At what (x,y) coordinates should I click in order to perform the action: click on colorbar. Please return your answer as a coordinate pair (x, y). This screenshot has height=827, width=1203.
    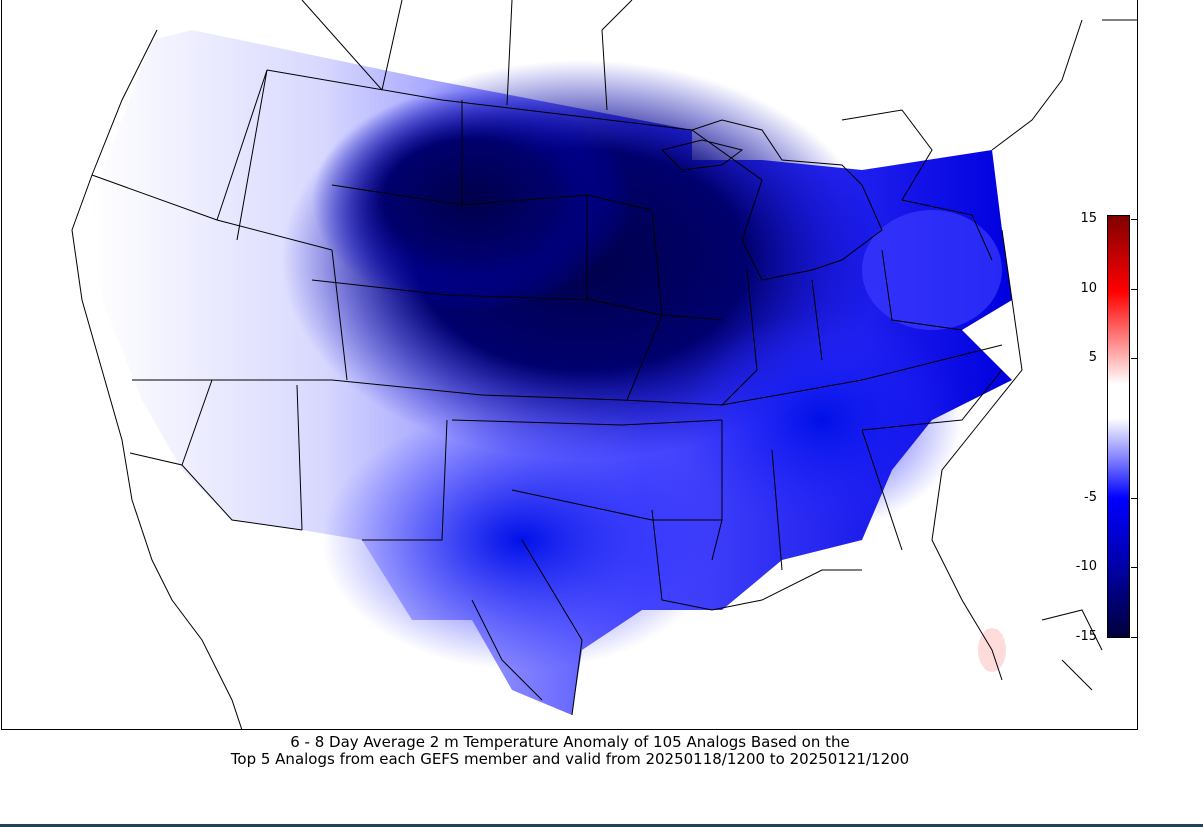
    Looking at the image, I should click on (1118, 426).